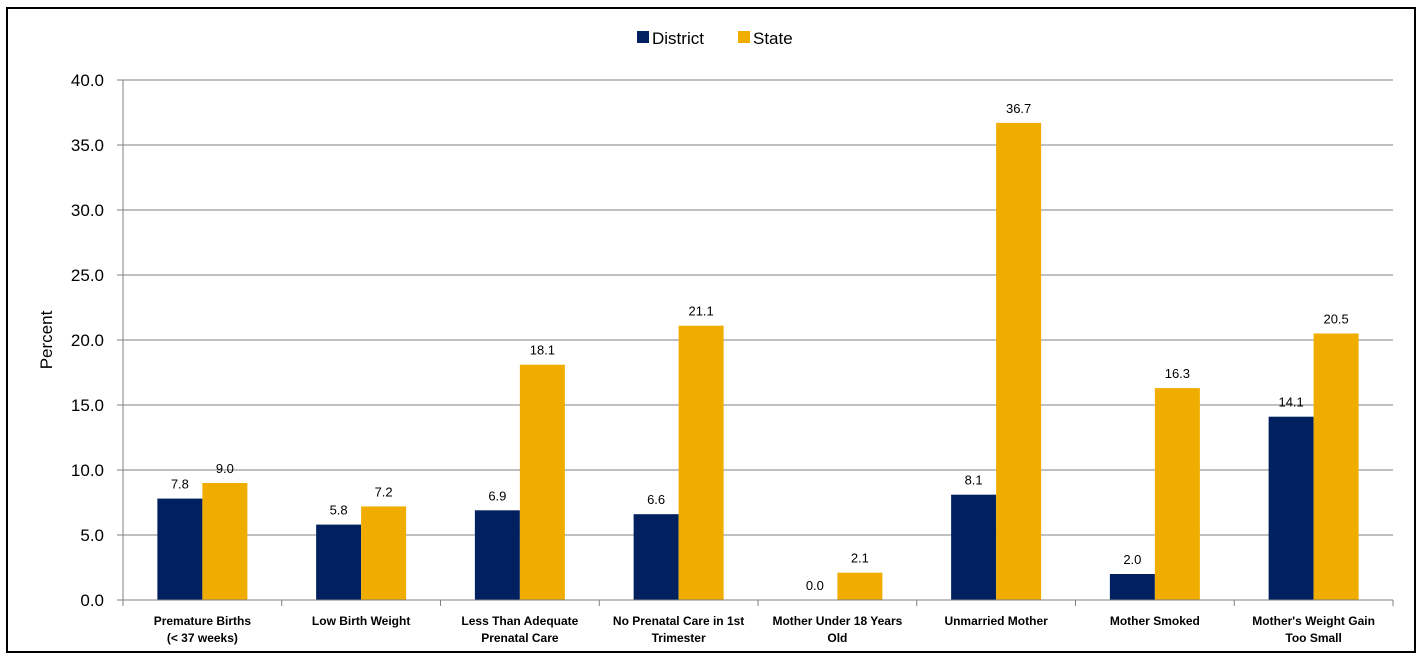  Describe the element at coordinates (92, 535) in the screenshot. I see `y-tick-label: 5.0` at that location.